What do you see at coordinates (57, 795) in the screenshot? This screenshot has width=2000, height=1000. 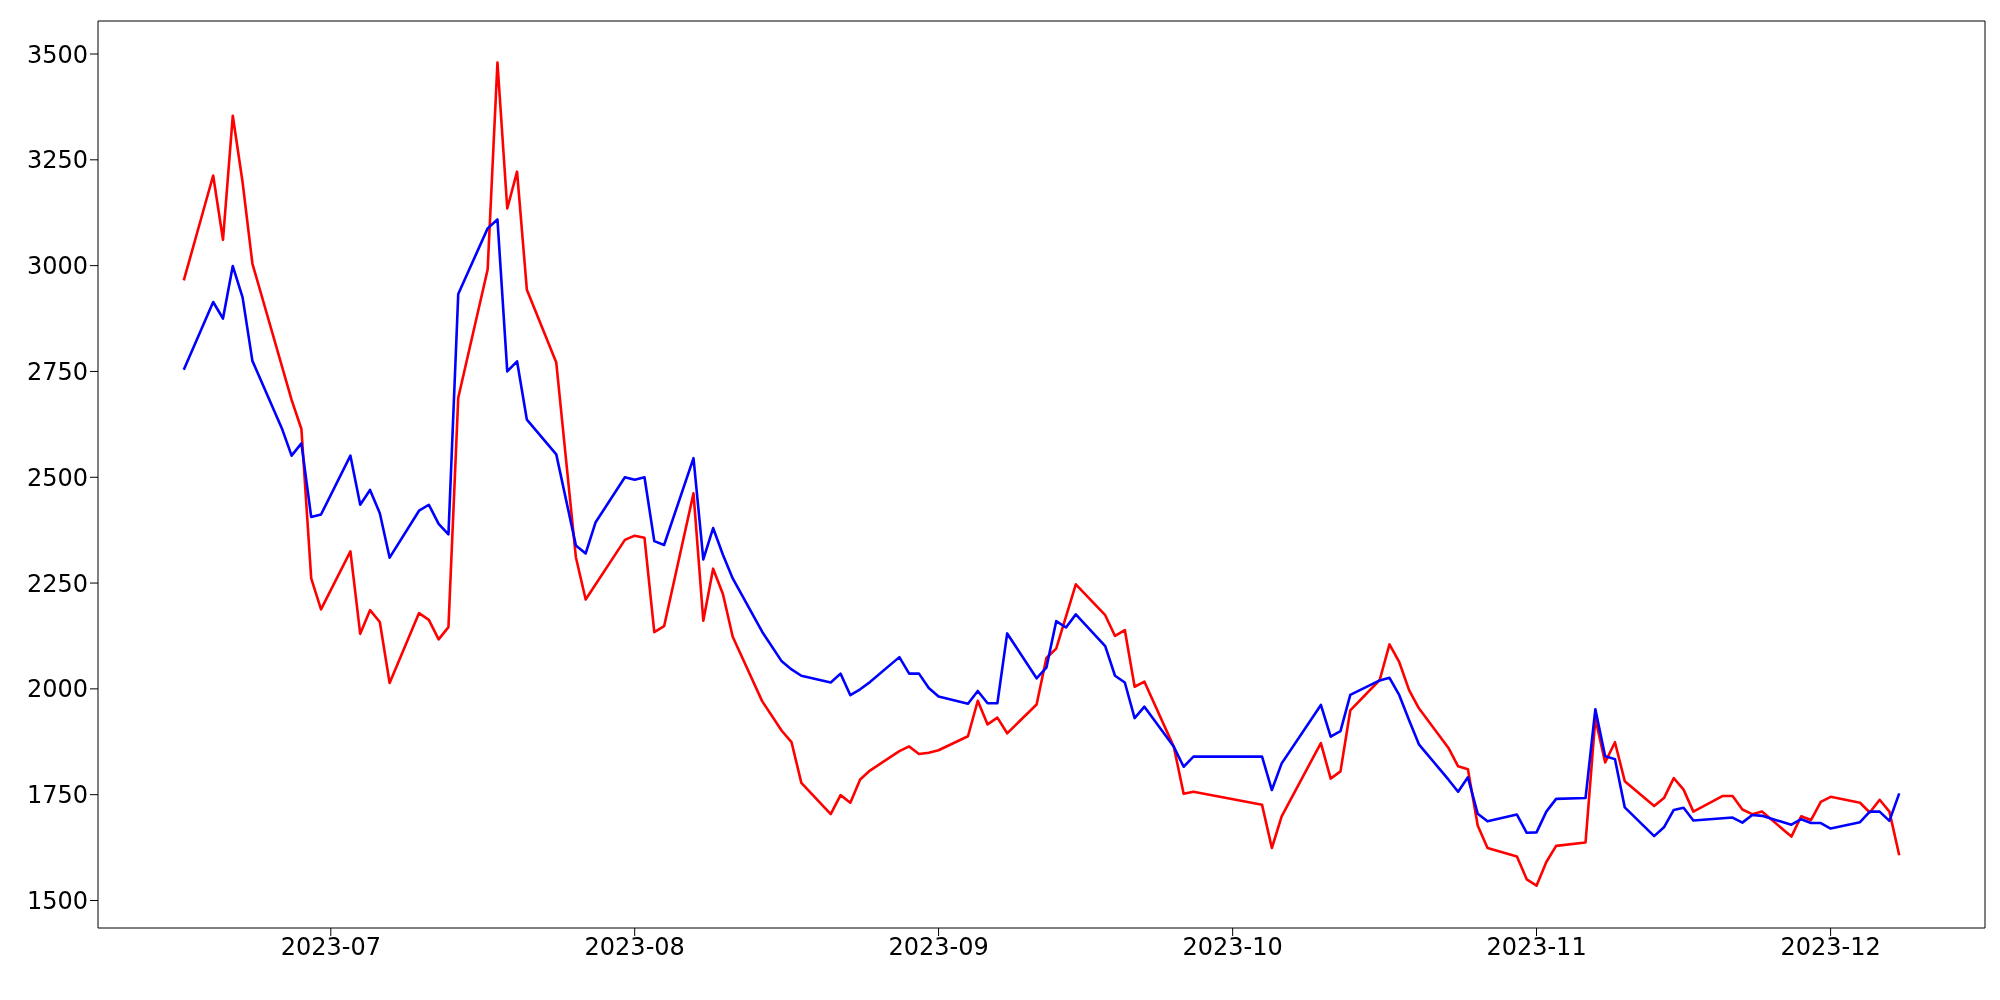 I see `y-tick-label: 1750` at bounding box center [57, 795].